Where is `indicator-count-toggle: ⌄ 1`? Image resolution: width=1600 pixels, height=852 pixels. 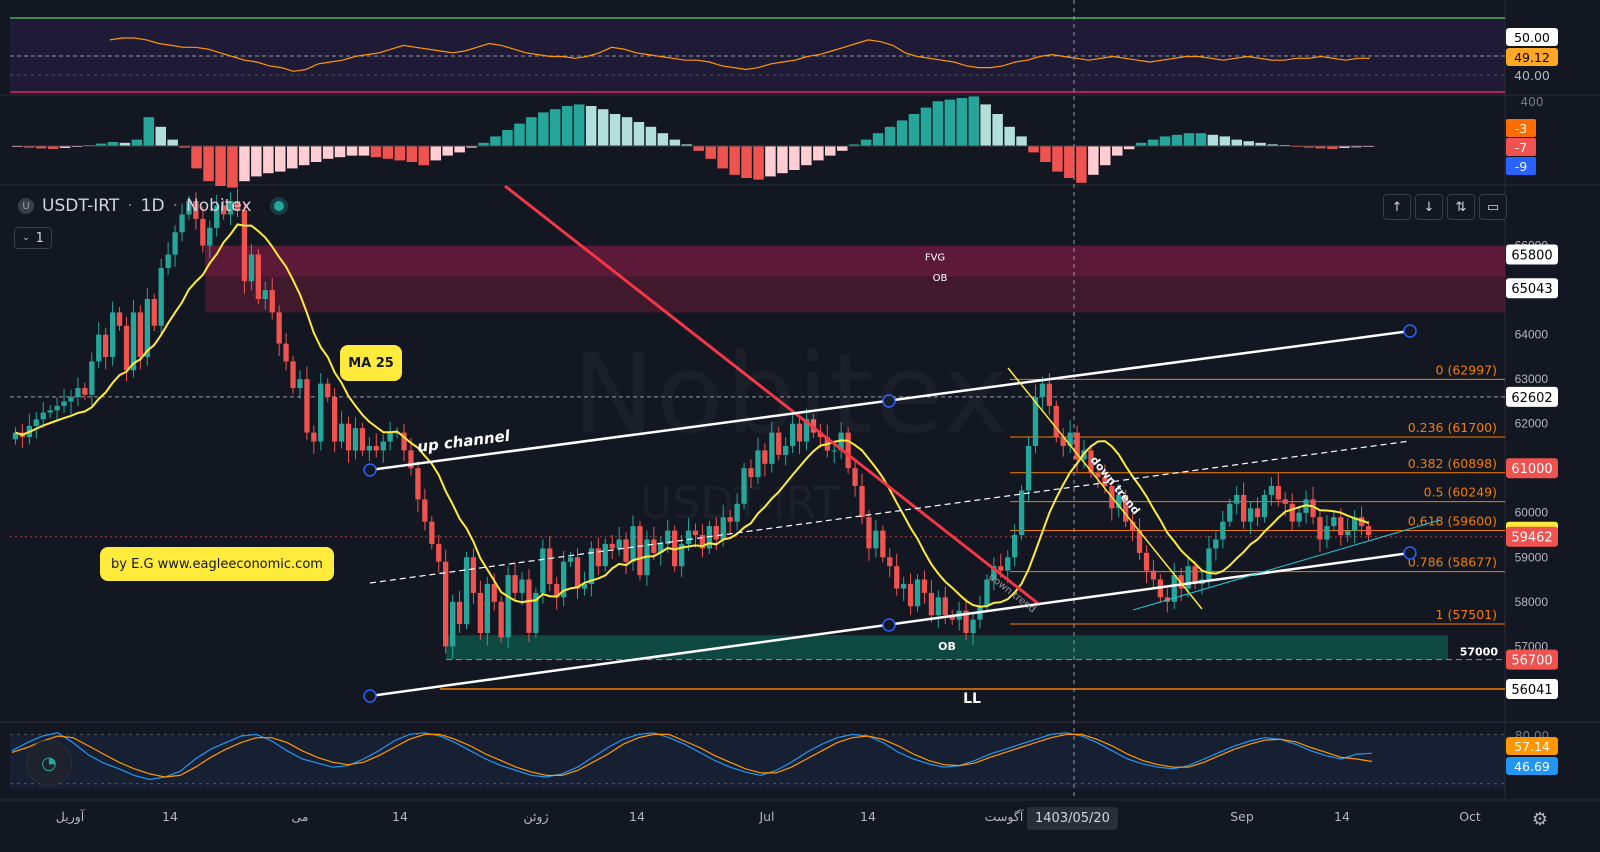
indicator-count-toggle: ⌄ 1 is located at coordinates (33, 238).